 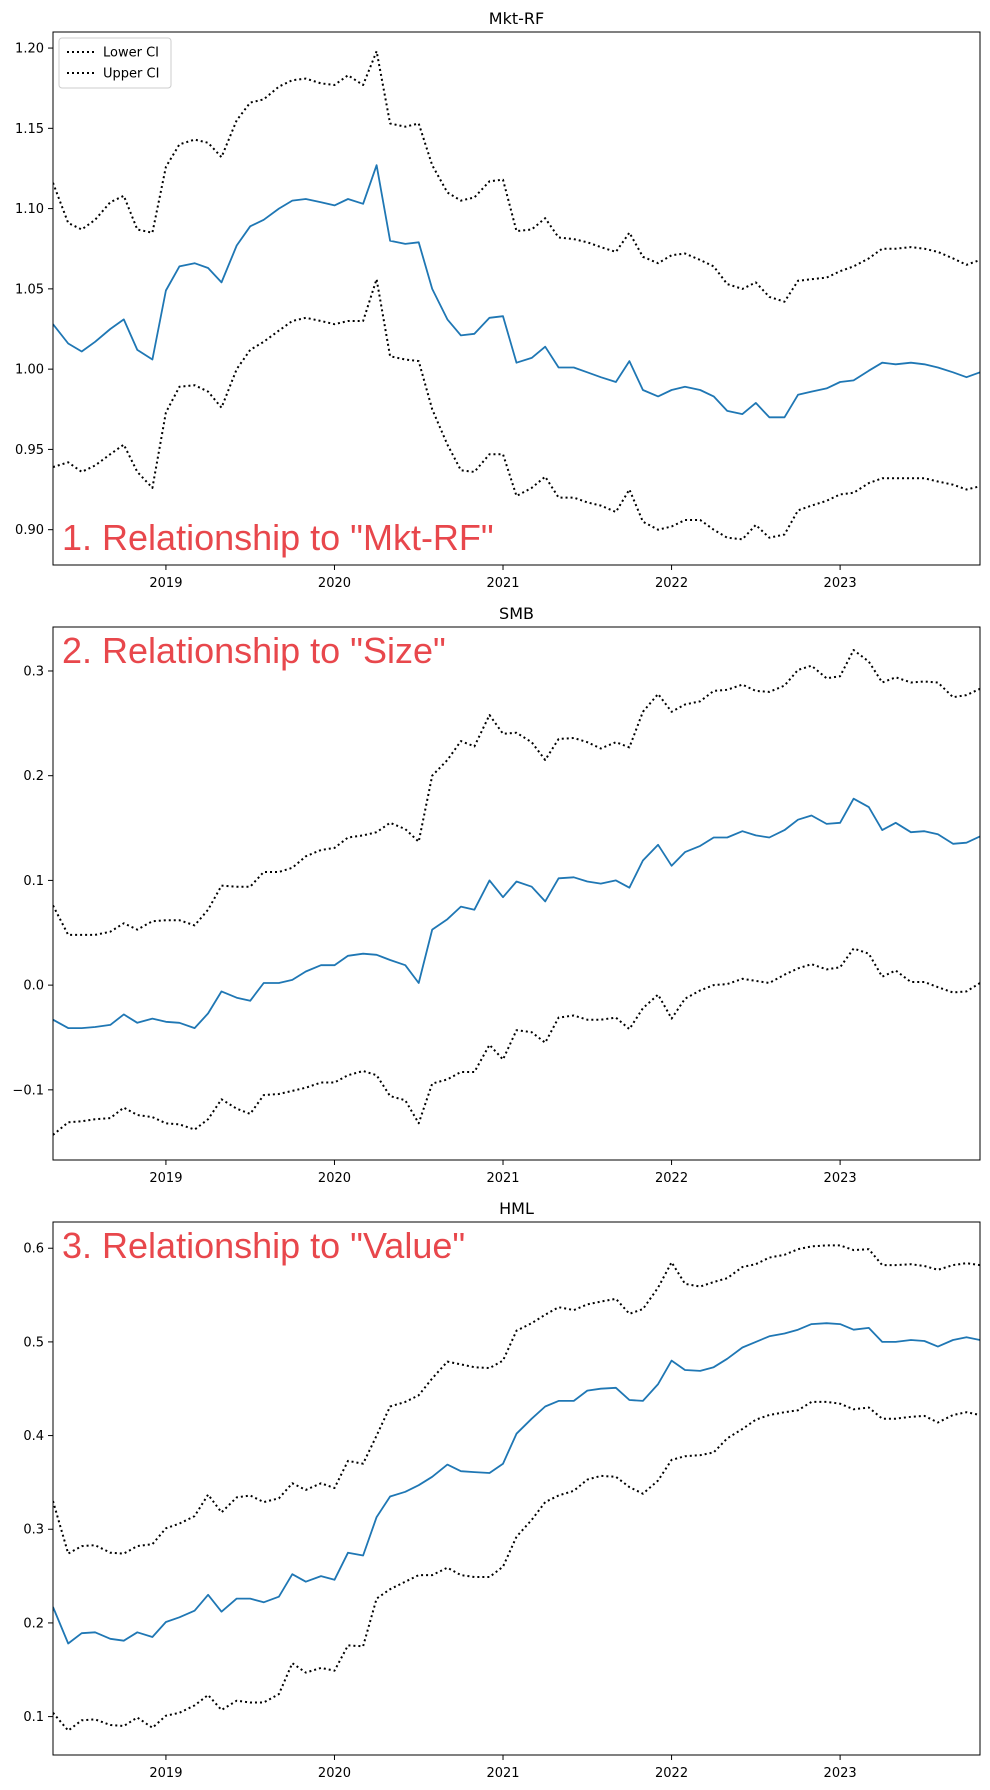 What do you see at coordinates (131, 53) in the screenshot?
I see `legend-label: Lower CI` at bounding box center [131, 53].